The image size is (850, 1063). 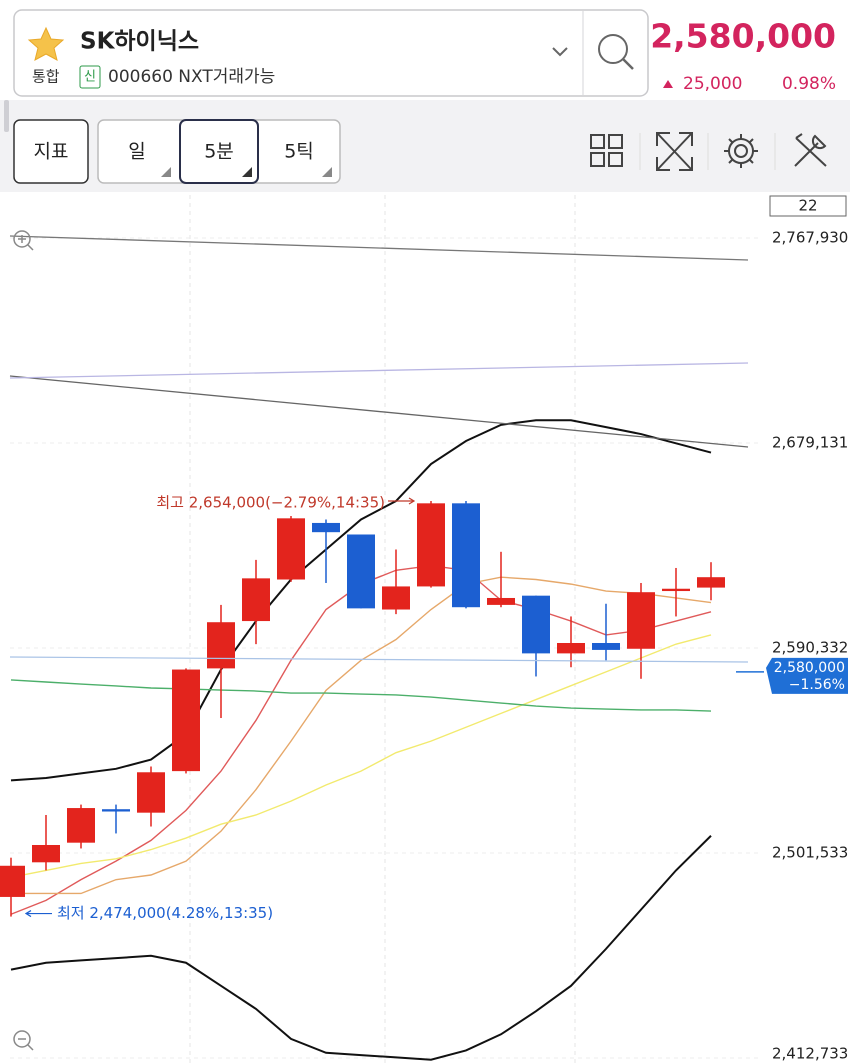 What do you see at coordinates (191, 77) in the screenshot?
I see `stock-code: 000660 NXT거래가능` at bounding box center [191, 77].